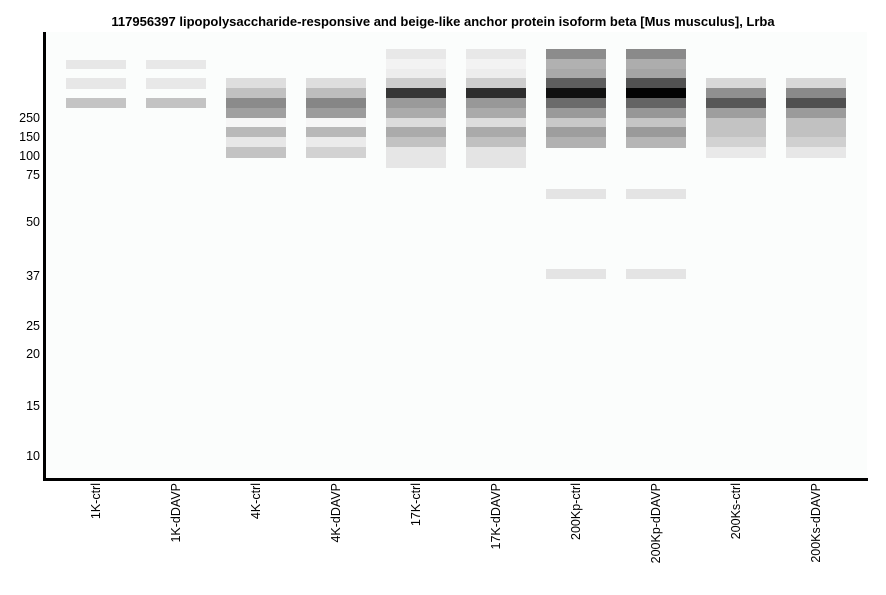  Describe the element at coordinates (29, 156) in the screenshot. I see `y-tick-label: 100` at that location.